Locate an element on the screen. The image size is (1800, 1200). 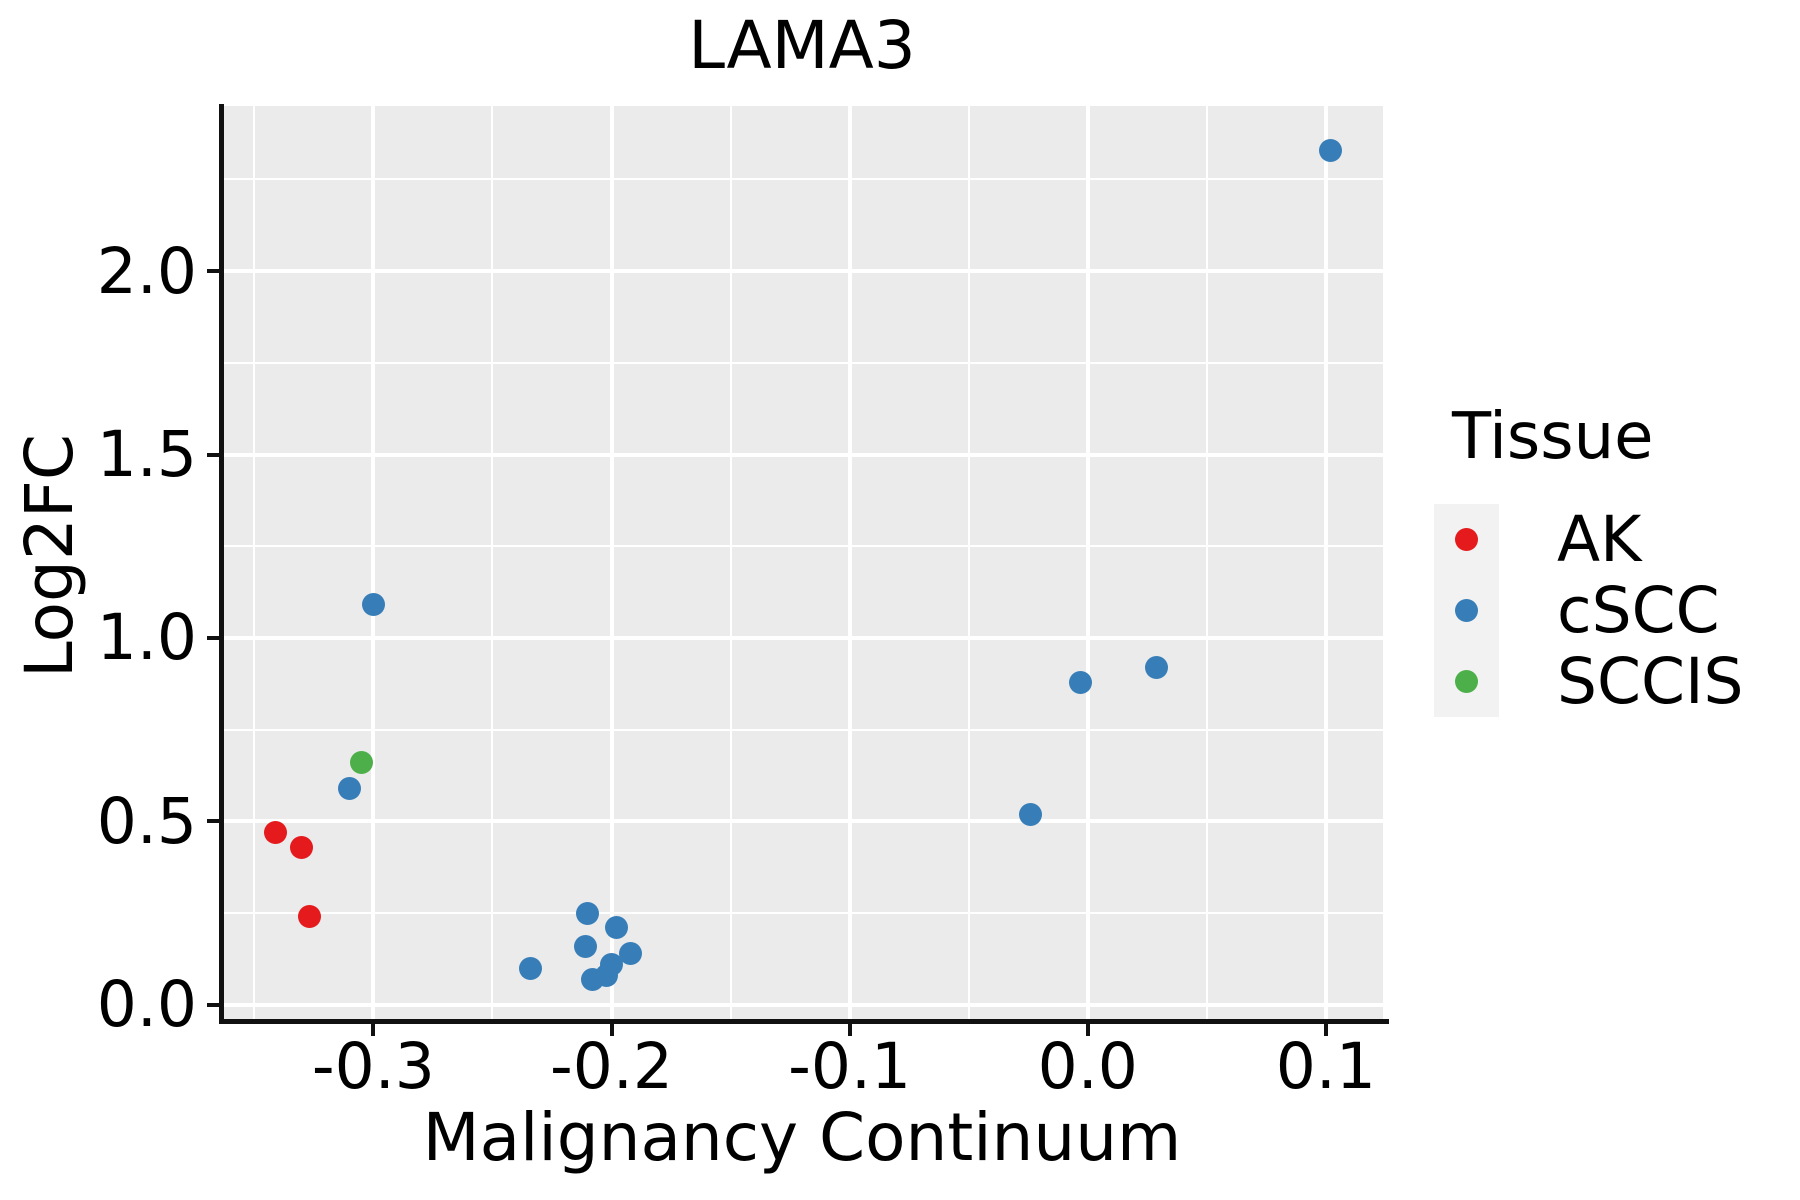
y-tick-label: 2.0 is located at coordinates (146, 271).